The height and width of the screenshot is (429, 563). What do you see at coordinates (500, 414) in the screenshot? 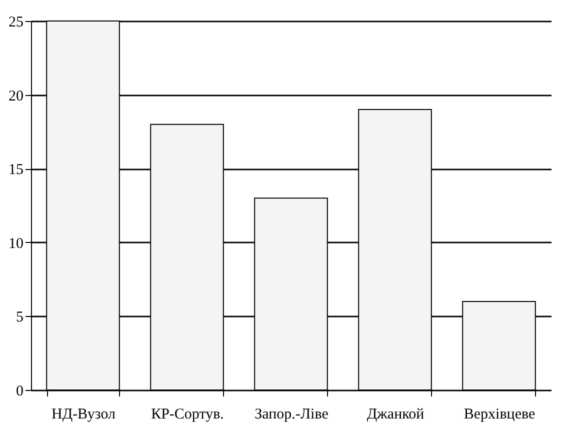
I see `x-tick-label: Верхівцеве` at bounding box center [500, 414].